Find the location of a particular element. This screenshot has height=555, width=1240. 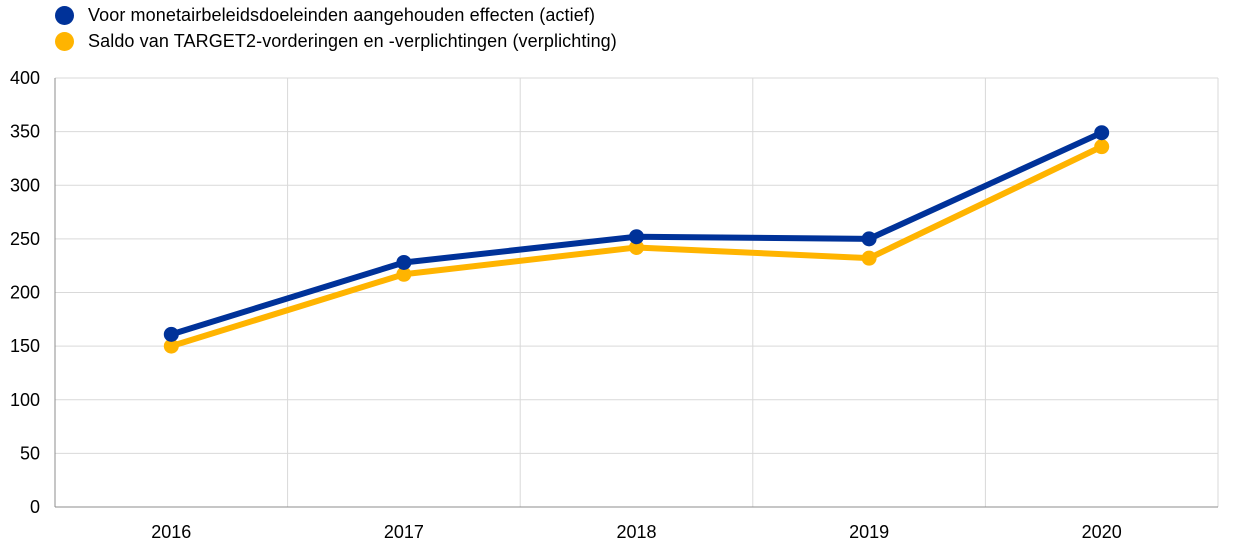

y-tick-label: 350 is located at coordinates (25, 132).